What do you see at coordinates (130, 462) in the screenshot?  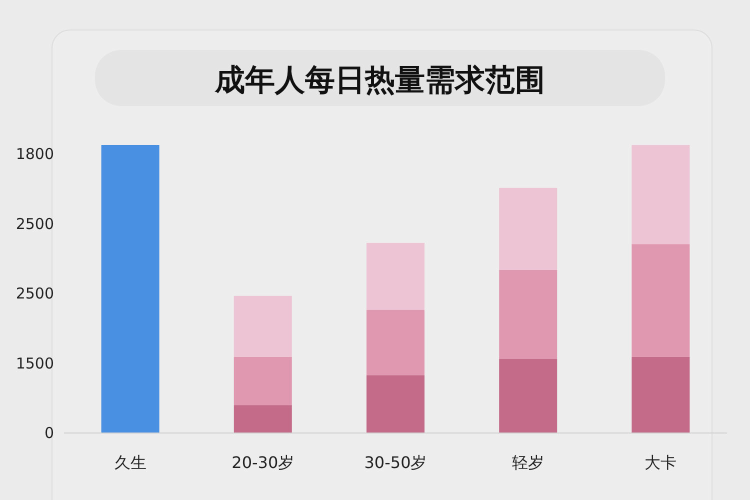 I see `x-tick-label: 久生` at bounding box center [130, 462].